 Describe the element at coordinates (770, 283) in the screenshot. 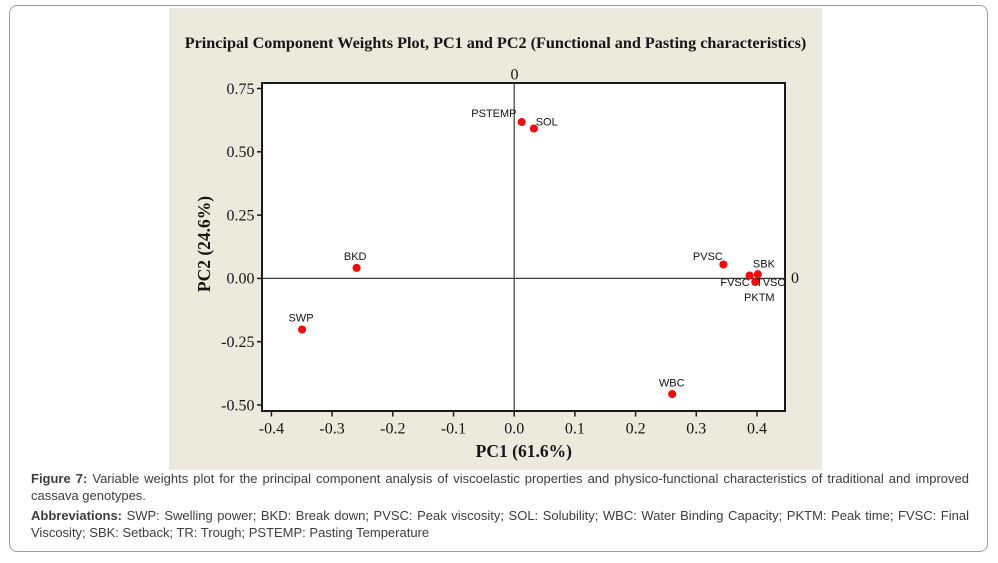

I see `svg-text: TVSC` at that location.